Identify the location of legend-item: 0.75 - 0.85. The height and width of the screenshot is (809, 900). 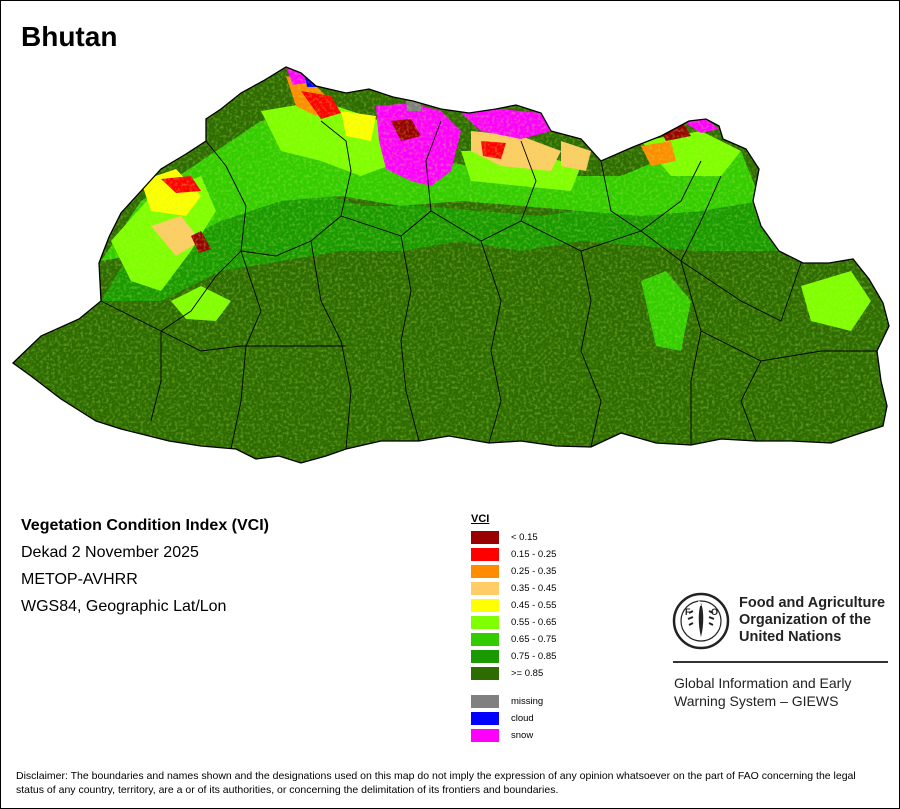
(571, 656).